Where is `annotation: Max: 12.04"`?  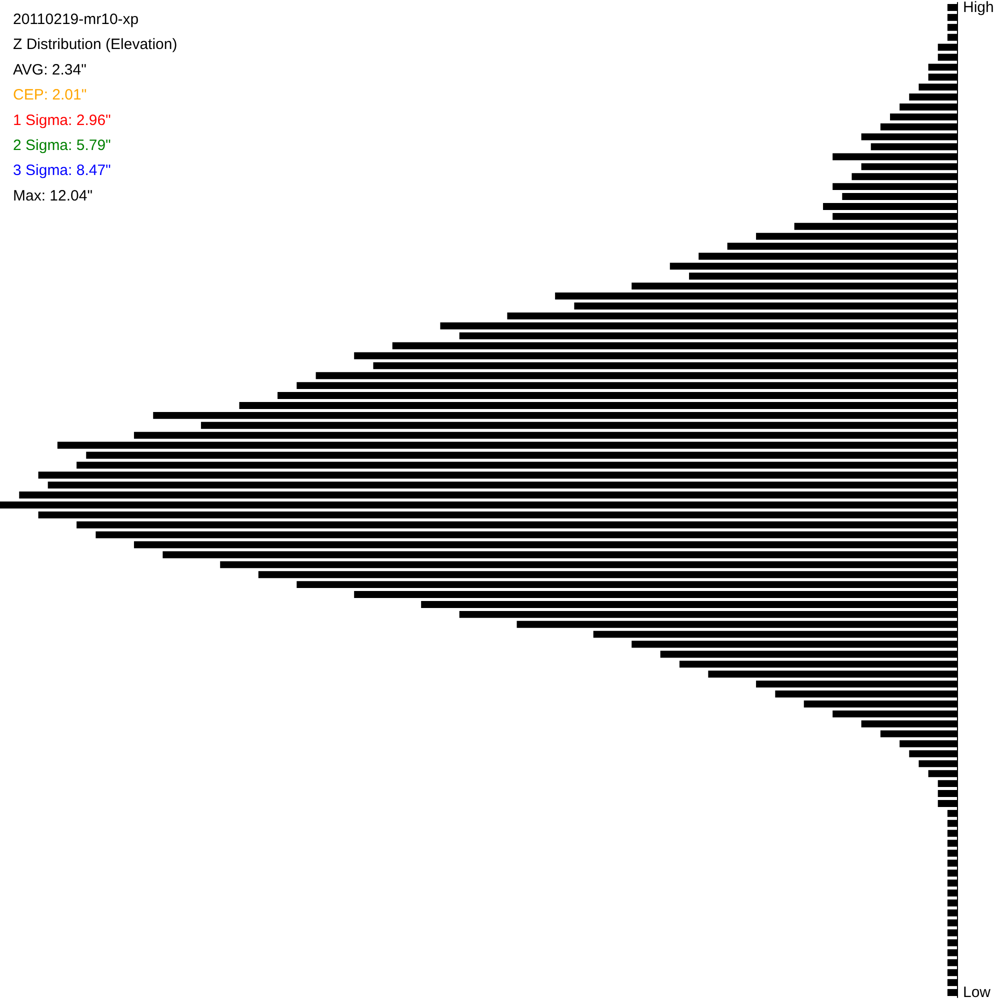 annotation: Max: 12.04" is located at coordinates (53, 195).